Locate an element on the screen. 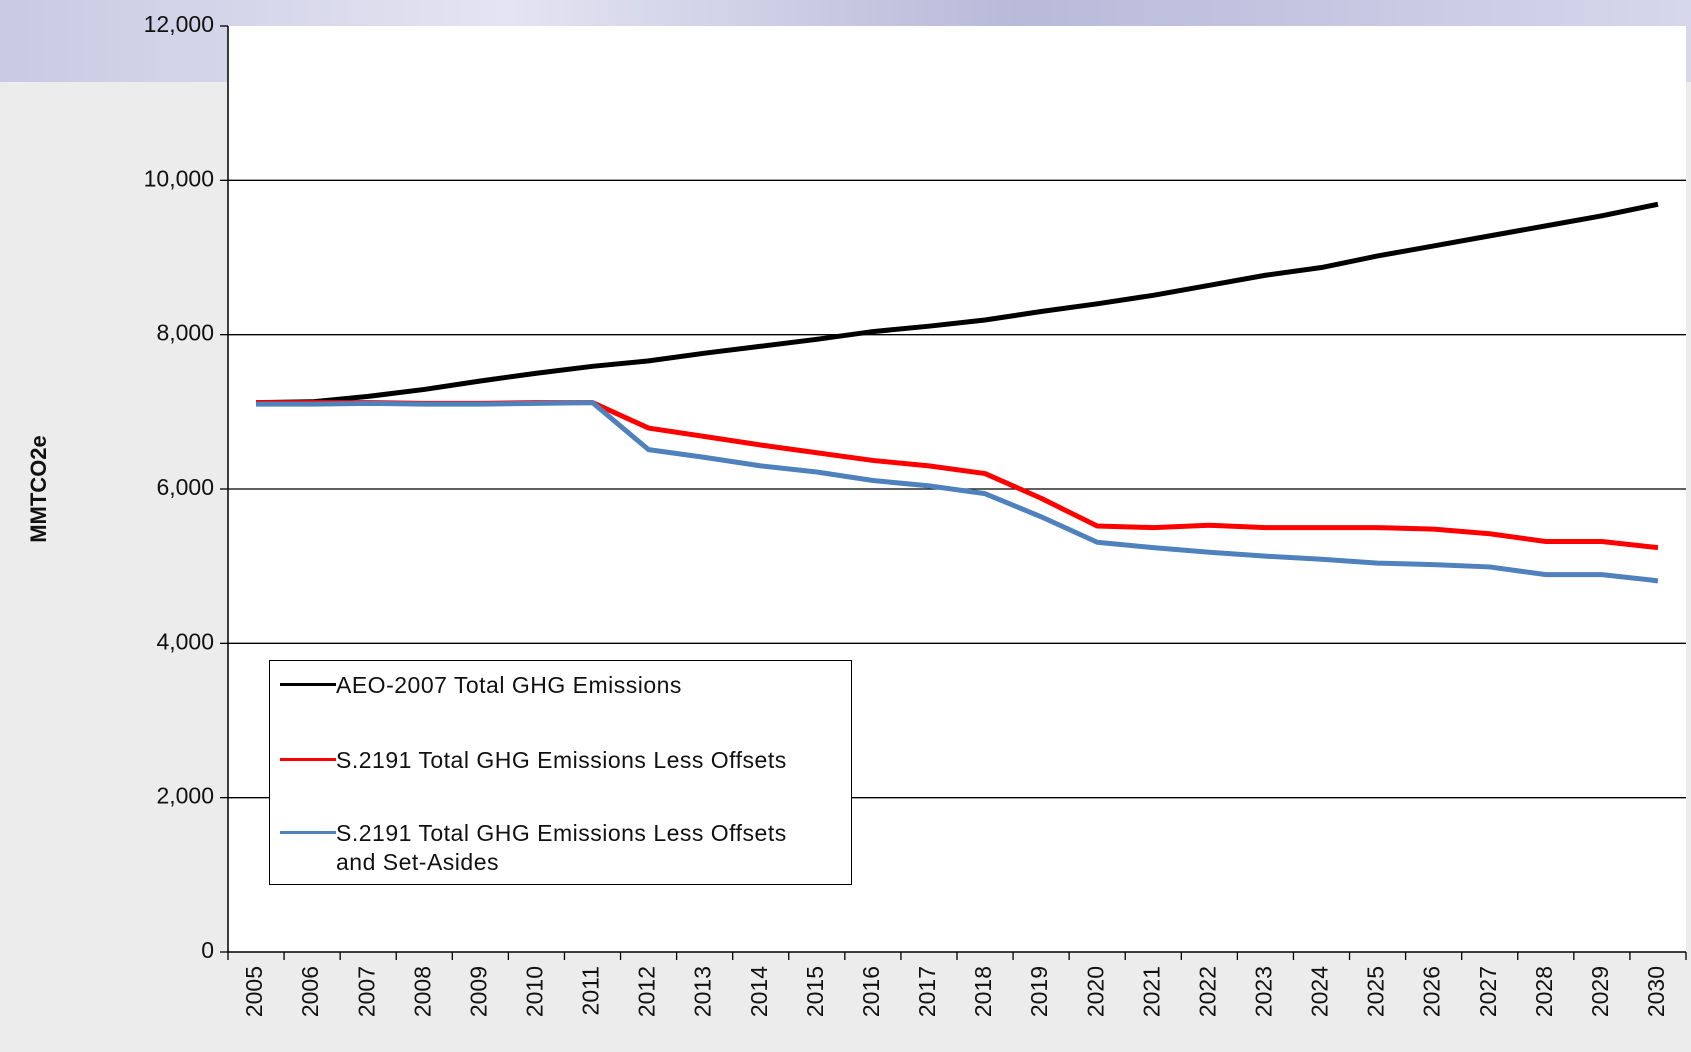 The height and width of the screenshot is (1052, 1691). x-tick-label: 2018 is located at coordinates (983, 991).